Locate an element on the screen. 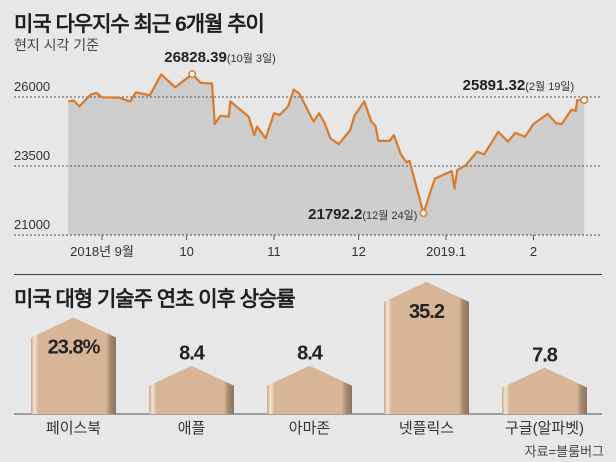  annotation-date: (12월 24일) is located at coordinates (389, 215).